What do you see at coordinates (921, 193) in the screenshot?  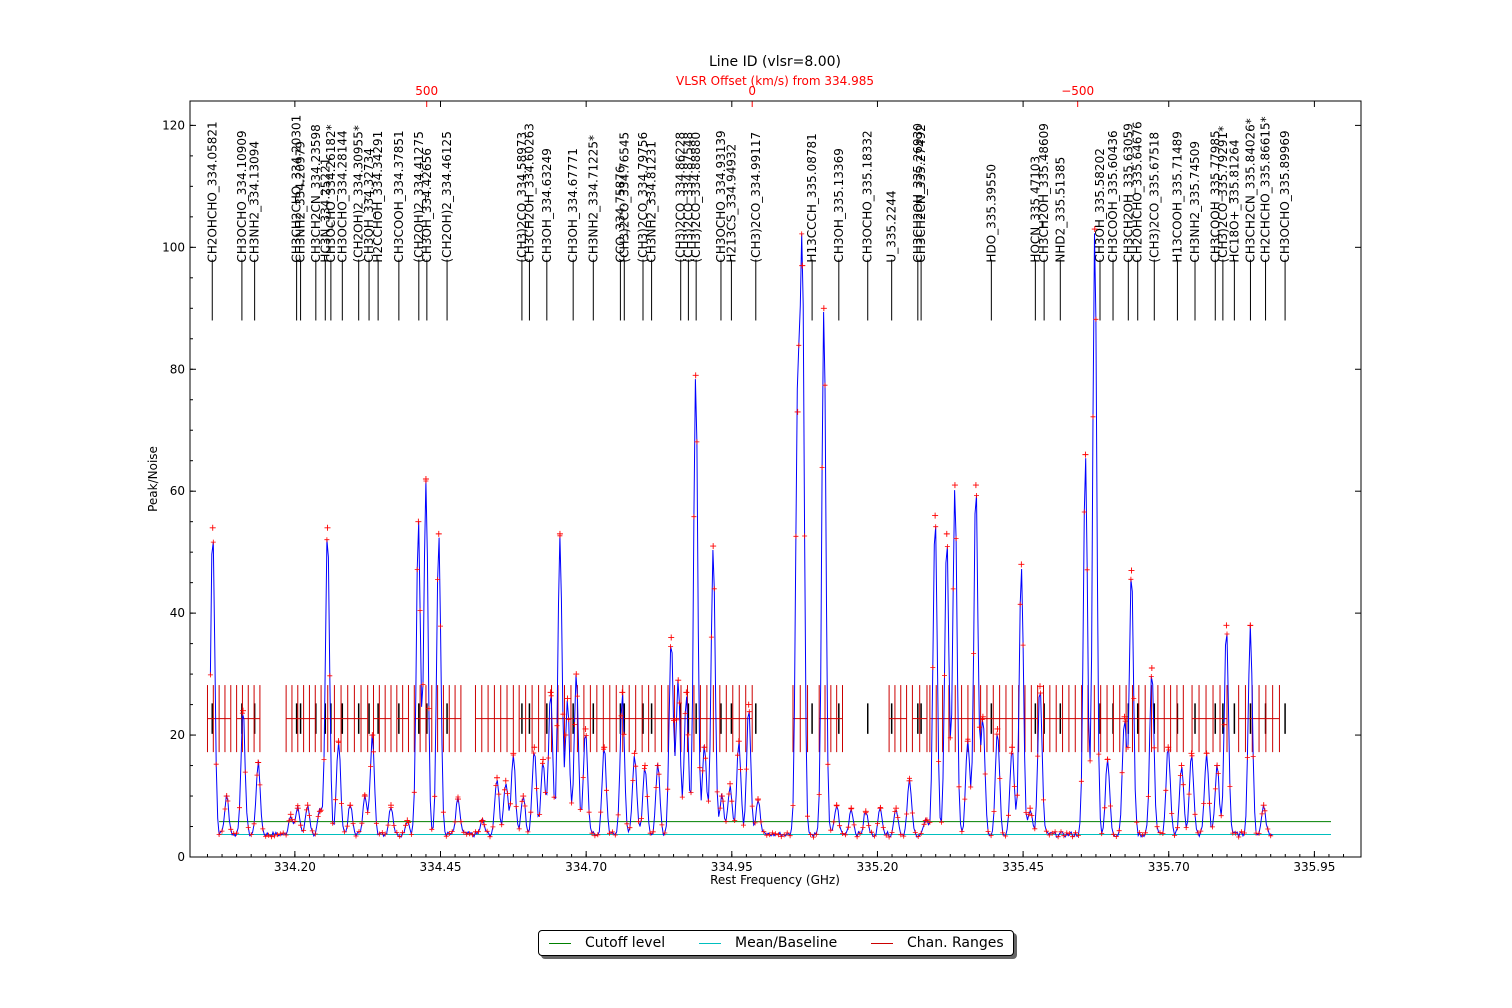 I see `line-id-label: CH3CH2CN_335.27492` at bounding box center [921, 193].